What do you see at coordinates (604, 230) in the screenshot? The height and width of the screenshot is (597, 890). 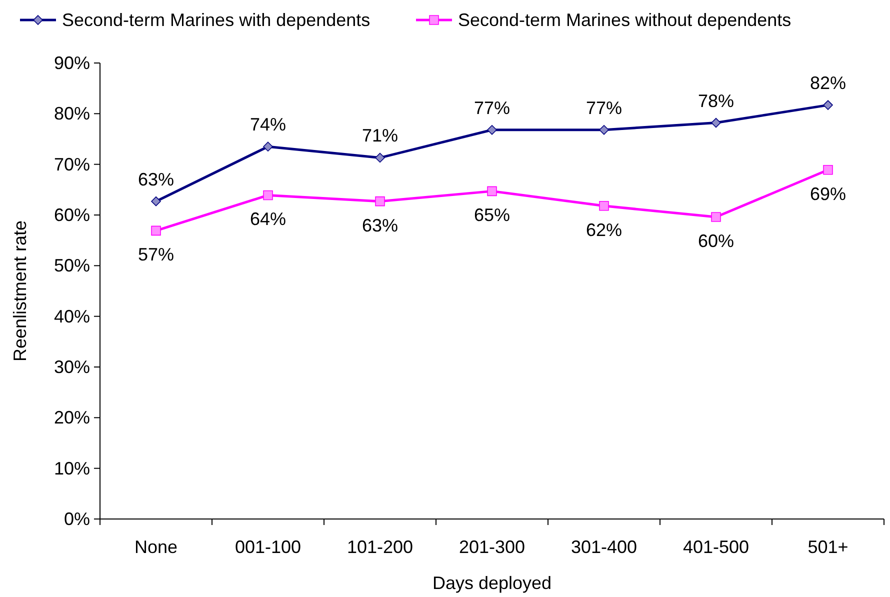 I see `data-label: 62%` at bounding box center [604, 230].